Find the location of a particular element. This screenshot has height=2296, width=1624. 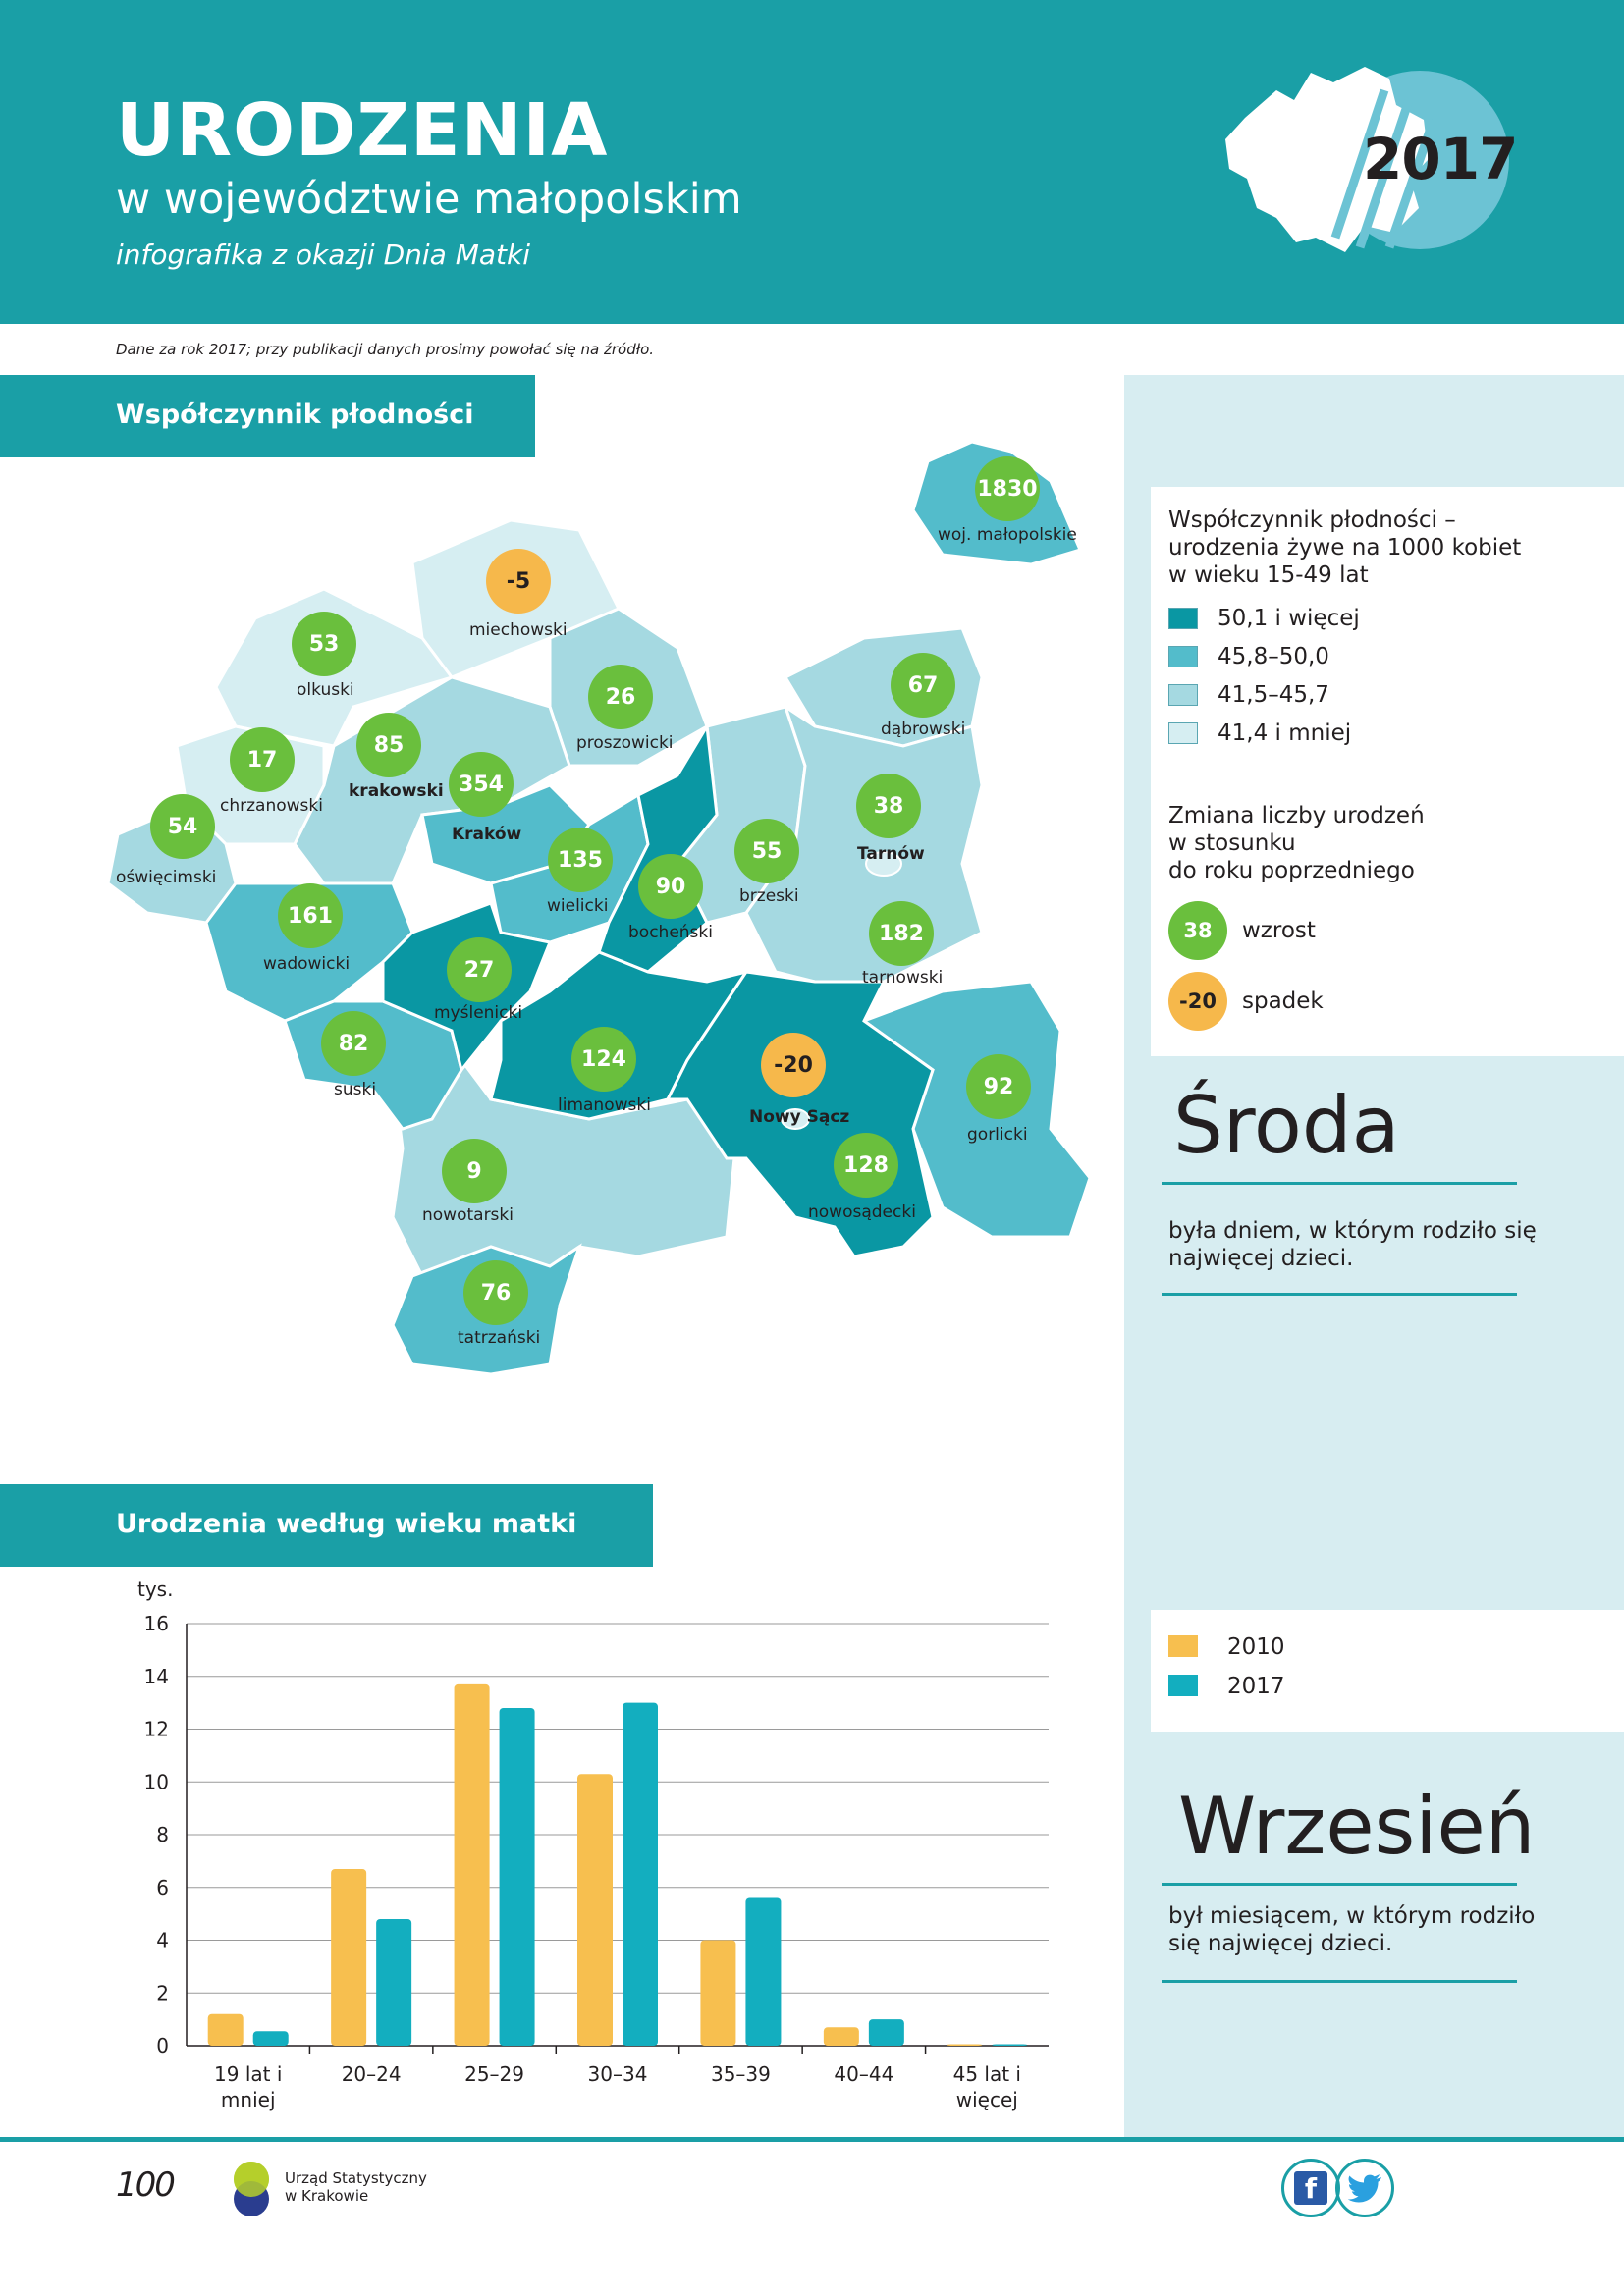

label-suski: suski is located at coordinates (355, 1089).